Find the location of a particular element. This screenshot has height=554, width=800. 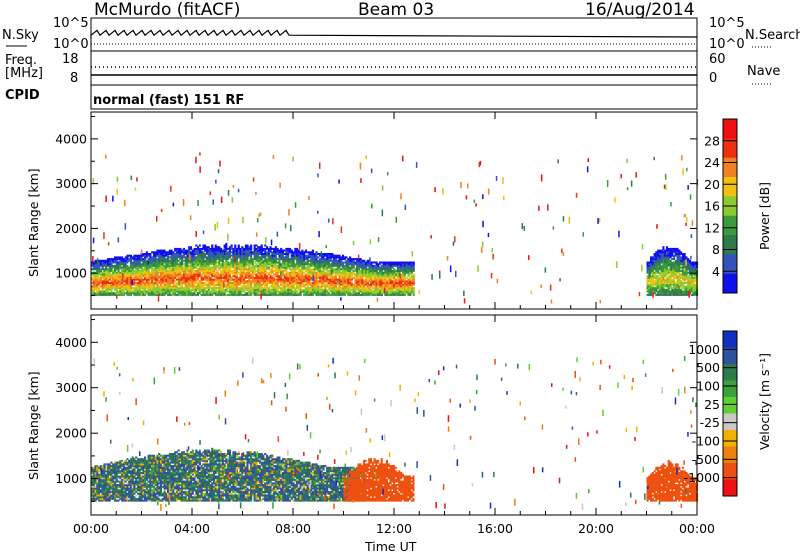

power-sparse-cell is located at coordinates (280, 185).